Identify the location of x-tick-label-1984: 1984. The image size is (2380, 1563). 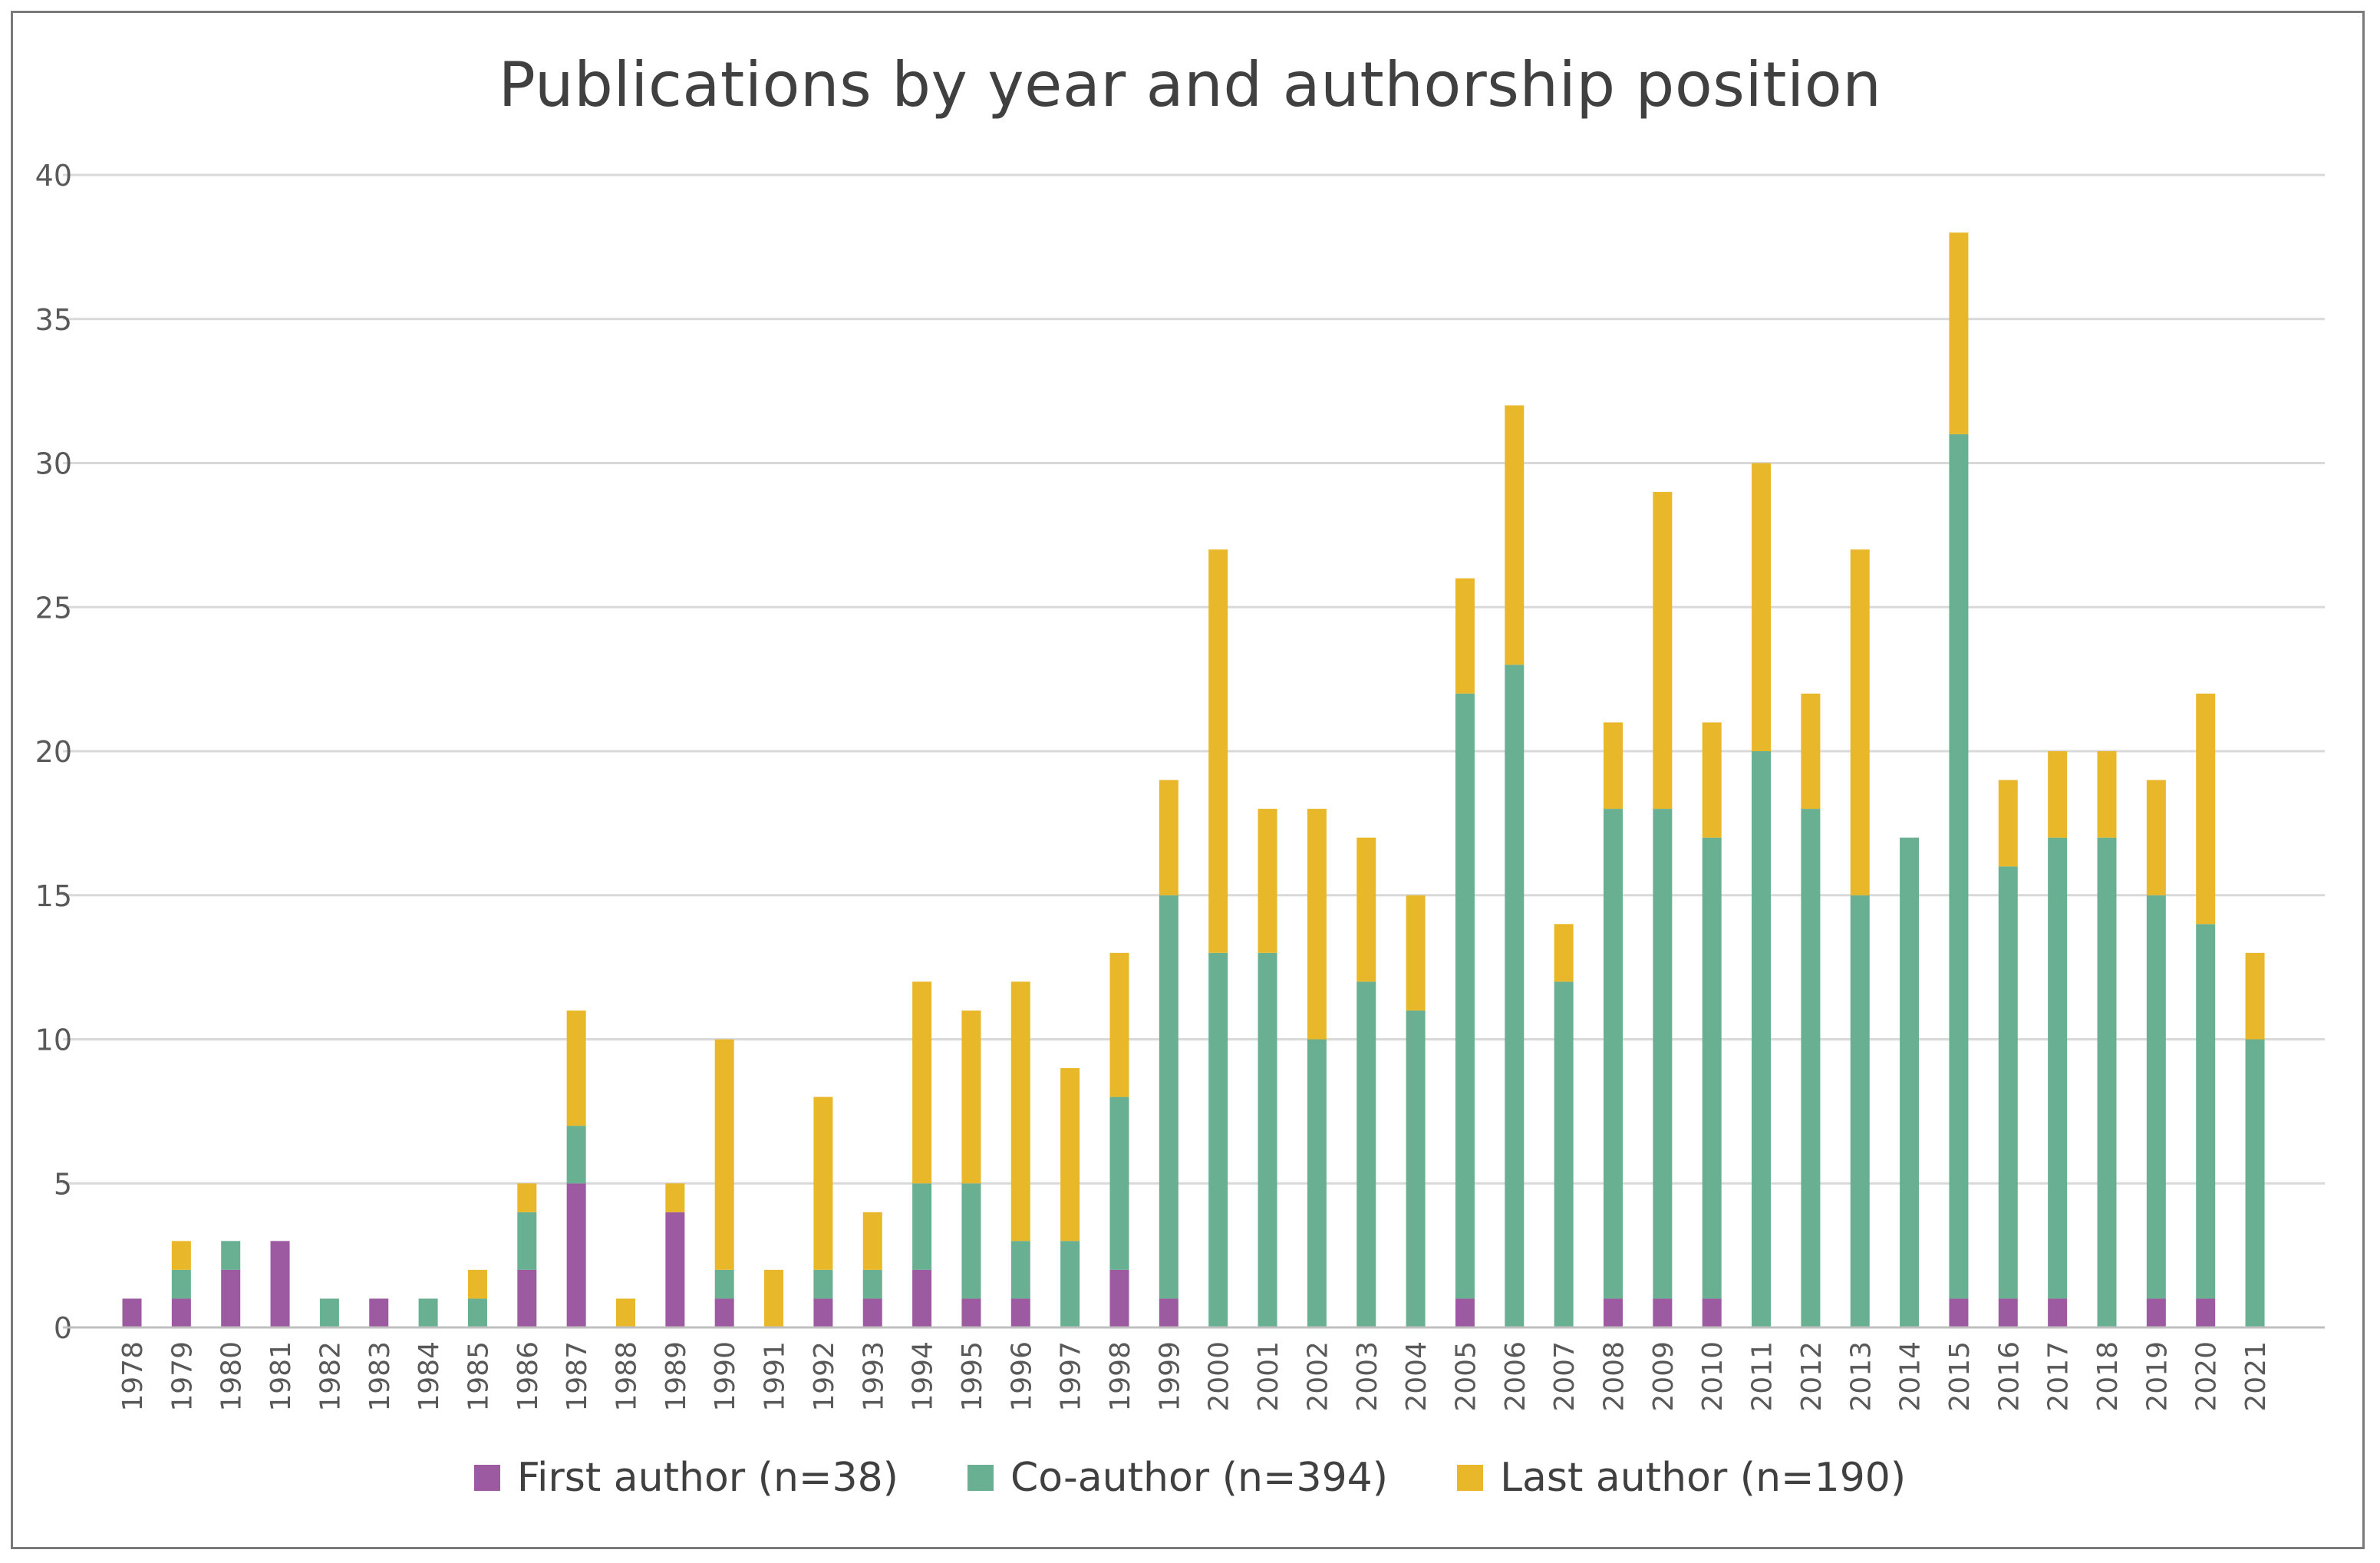
(429, 1376).